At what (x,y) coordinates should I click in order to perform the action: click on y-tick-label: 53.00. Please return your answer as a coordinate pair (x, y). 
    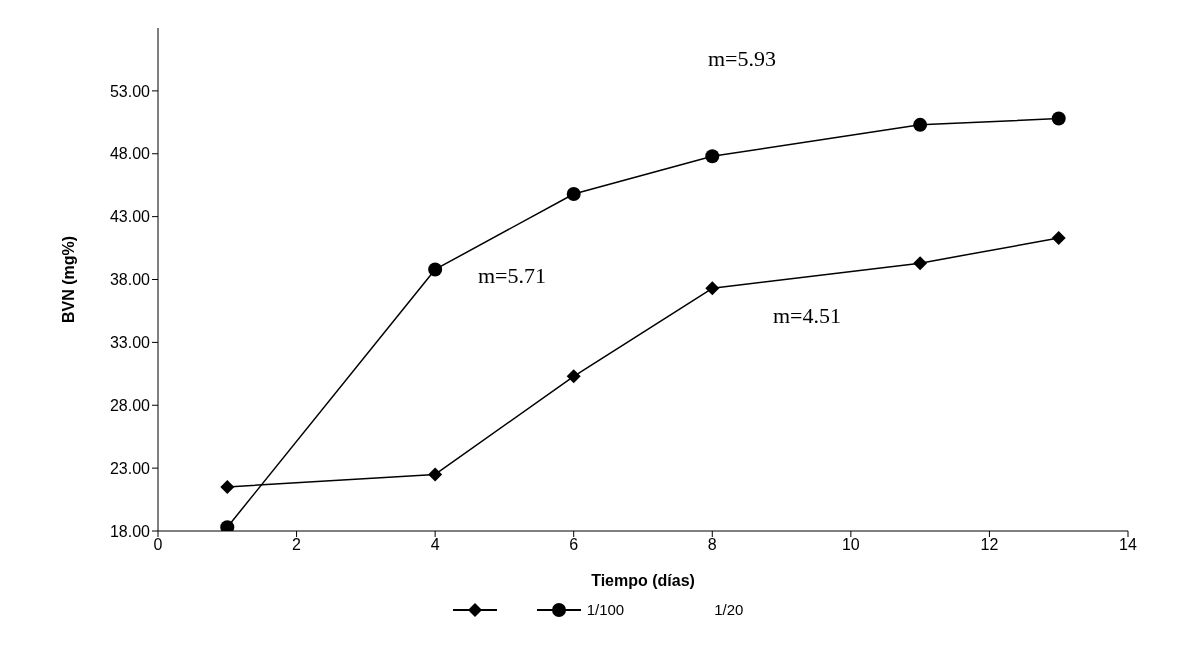
    Looking at the image, I should click on (130, 91).